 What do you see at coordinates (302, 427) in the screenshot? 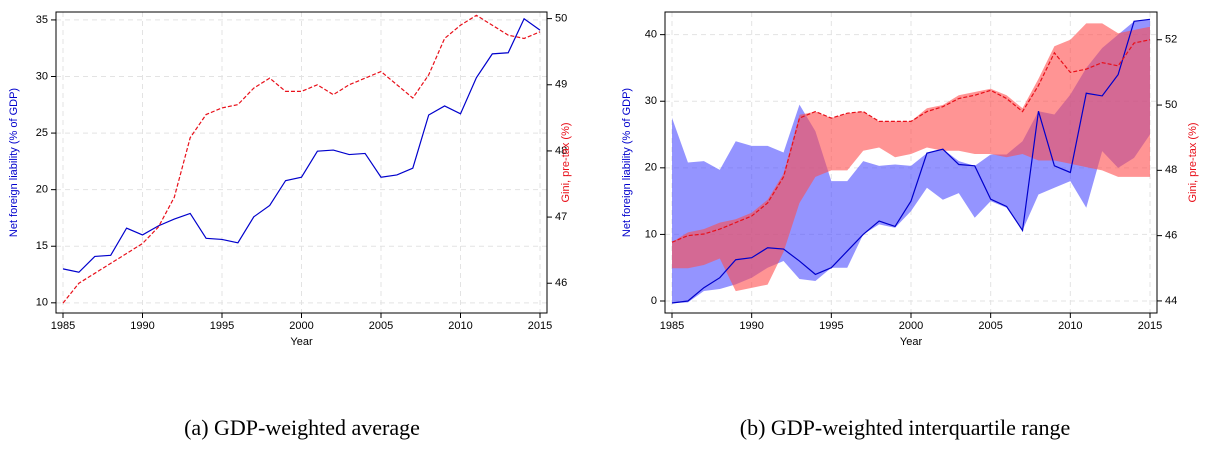
I see `caption: (a) GDP-weighted average` at bounding box center [302, 427].